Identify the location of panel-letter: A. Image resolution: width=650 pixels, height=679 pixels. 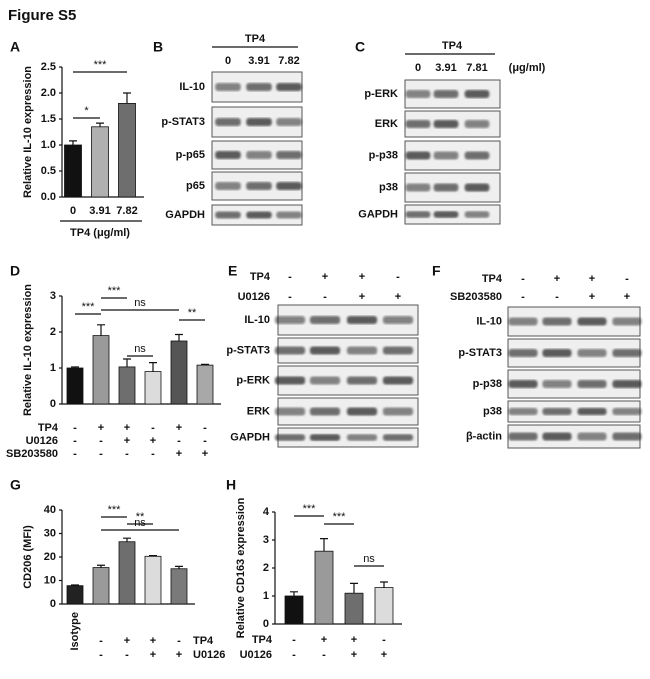
(15, 47).